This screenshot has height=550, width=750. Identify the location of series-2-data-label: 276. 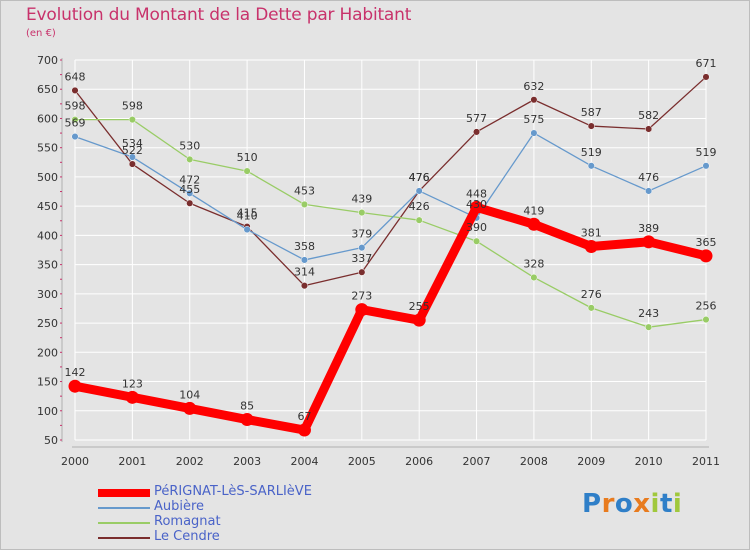
(591, 294).